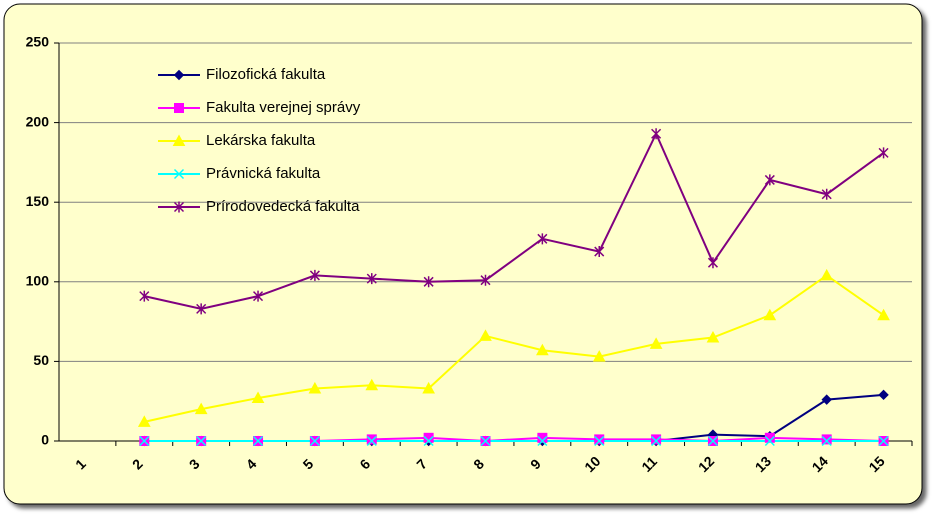 This screenshot has height=514, width=936. What do you see at coordinates (266, 74) in the screenshot?
I see `legend-label: Filozofická fakulta` at bounding box center [266, 74].